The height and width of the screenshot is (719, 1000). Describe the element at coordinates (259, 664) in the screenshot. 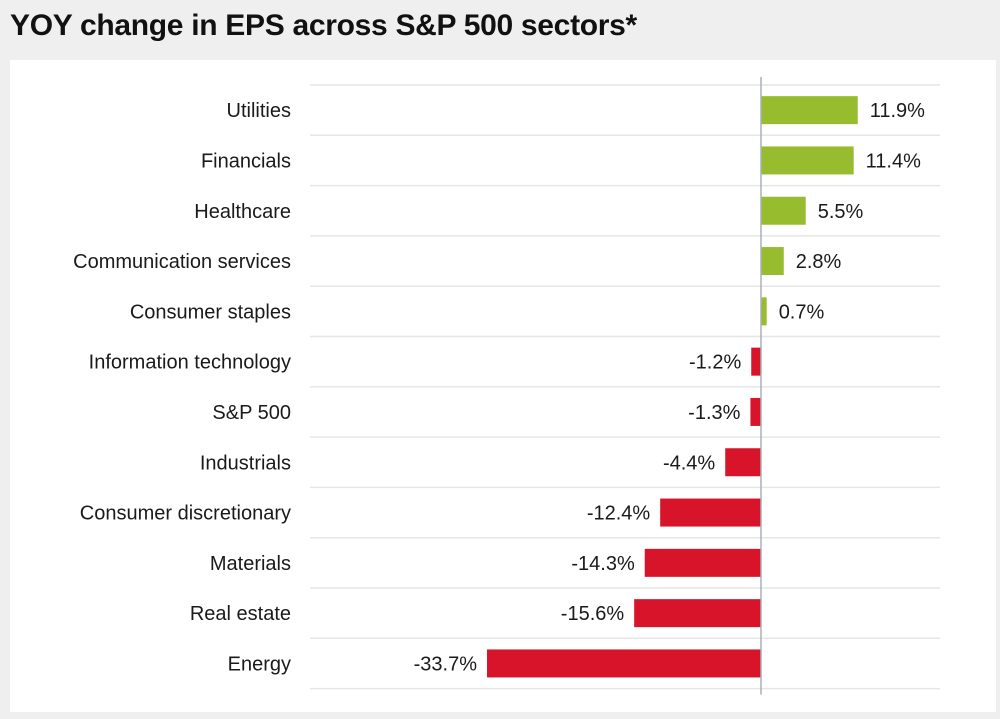

I see `category-label: Energy` at that location.